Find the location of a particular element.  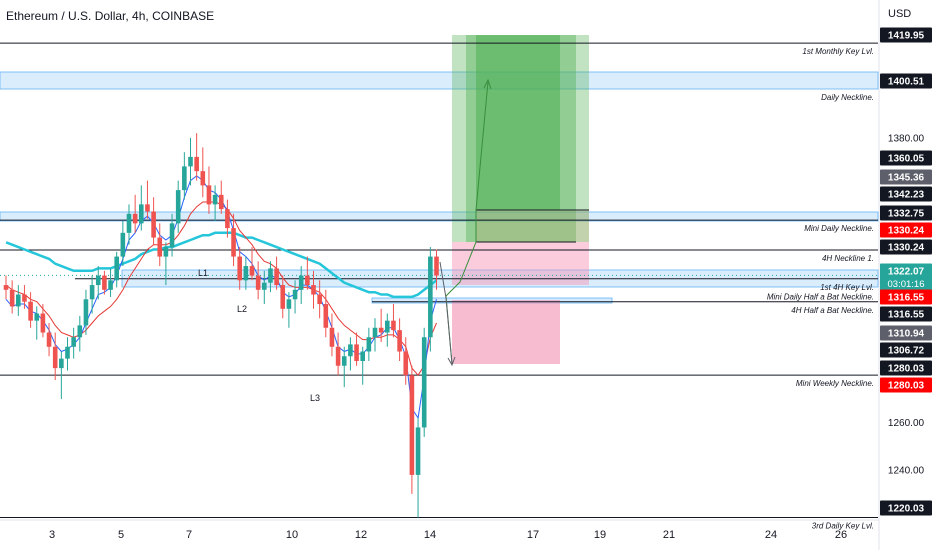

profit-zone-inner is located at coordinates (518, 122).